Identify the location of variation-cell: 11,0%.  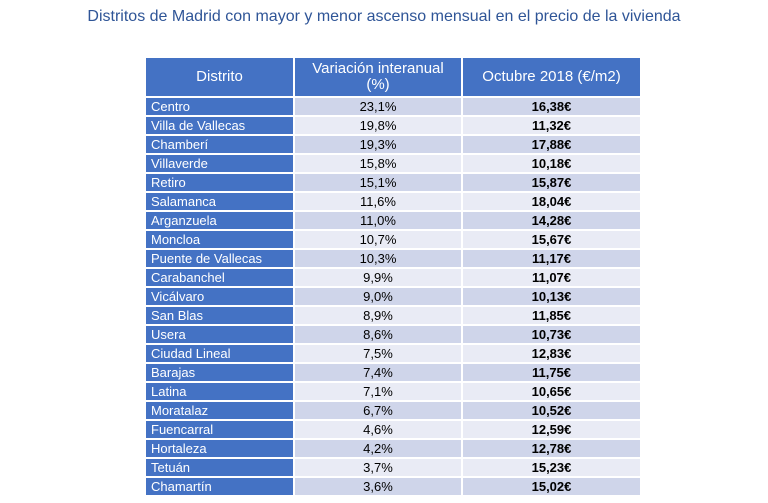
(378, 220).